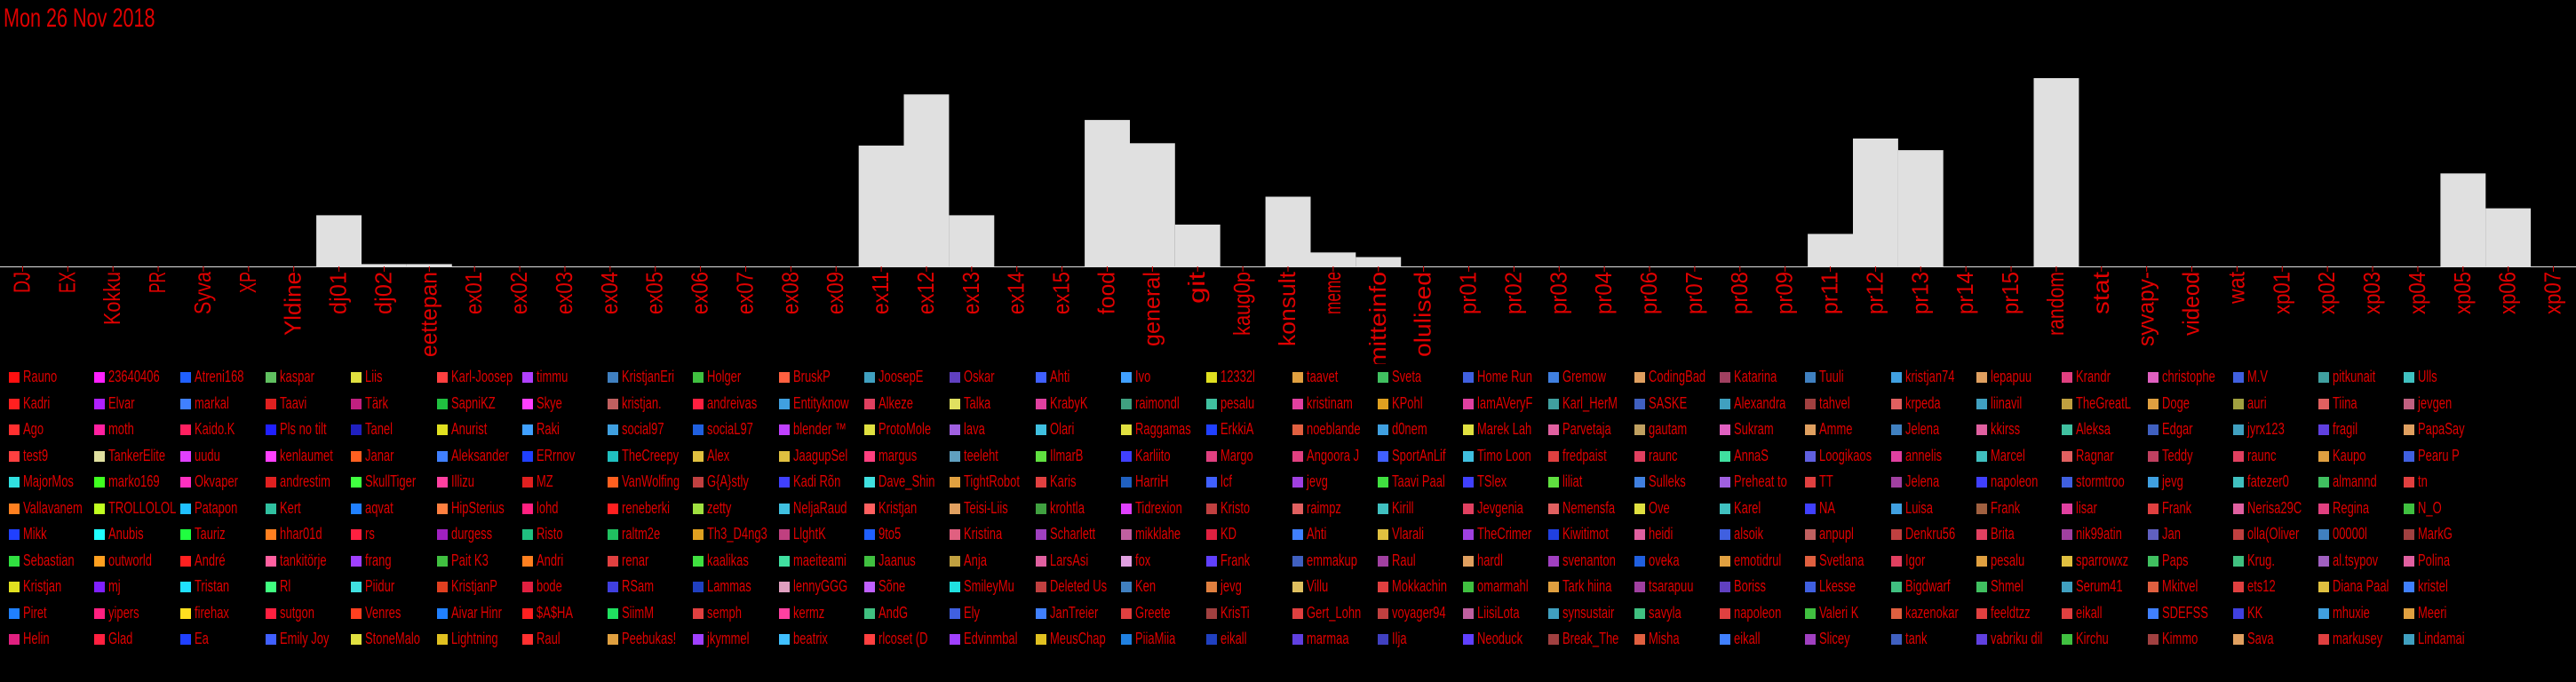 This screenshot has height=682, width=2576. I want to click on legend-label: Paps, so click(2175, 560).